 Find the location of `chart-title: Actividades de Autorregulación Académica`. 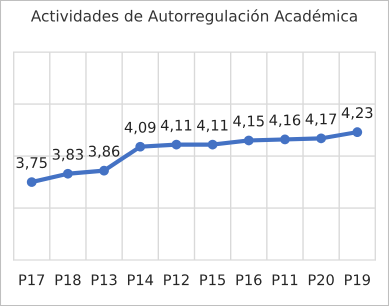

chart-title: Actividades de Autorregulación Académica is located at coordinates (193, 17).